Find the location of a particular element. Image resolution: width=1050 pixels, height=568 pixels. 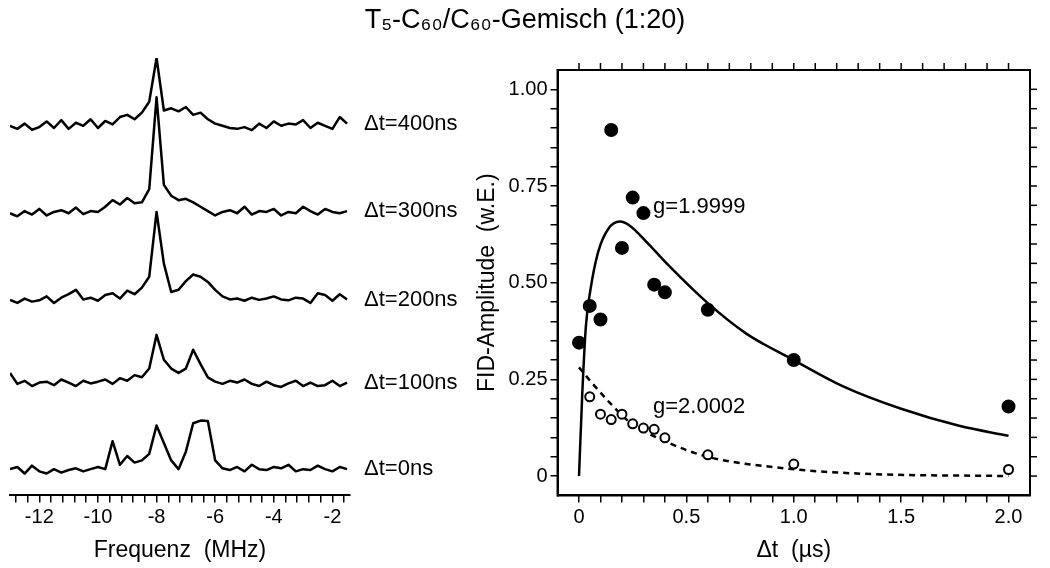

x-tick-label: -8 is located at coordinates (156, 515).